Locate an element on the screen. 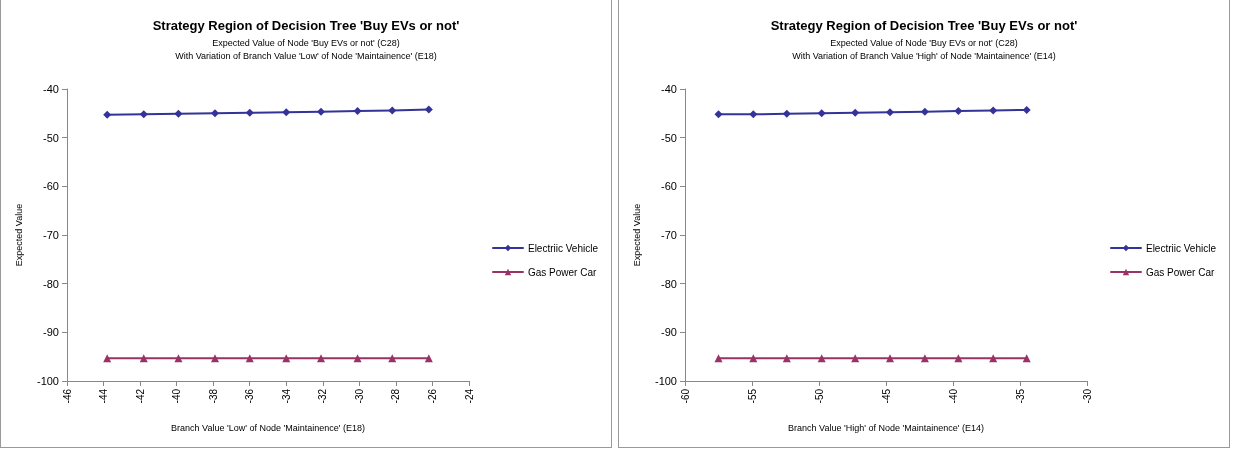 This screenshot has height=450, width=1234. x-tick-label: -38 is located at coordinates (213, 396).